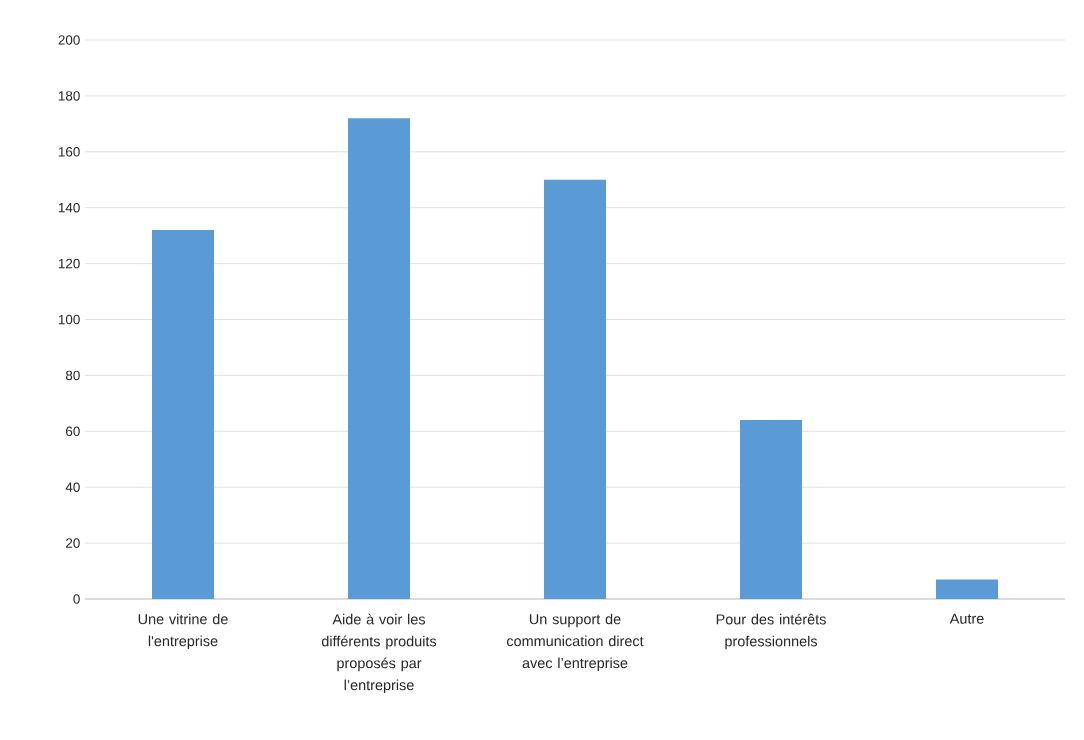 The width and height of the screenshot is (1084, 740). I want to click on y-tick-label: 80, so click(72, 375).